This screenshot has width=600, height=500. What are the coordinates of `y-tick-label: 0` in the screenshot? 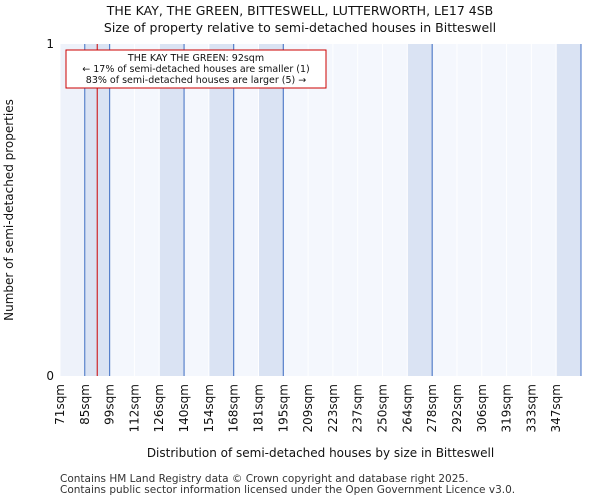 It's located at (50, 376).